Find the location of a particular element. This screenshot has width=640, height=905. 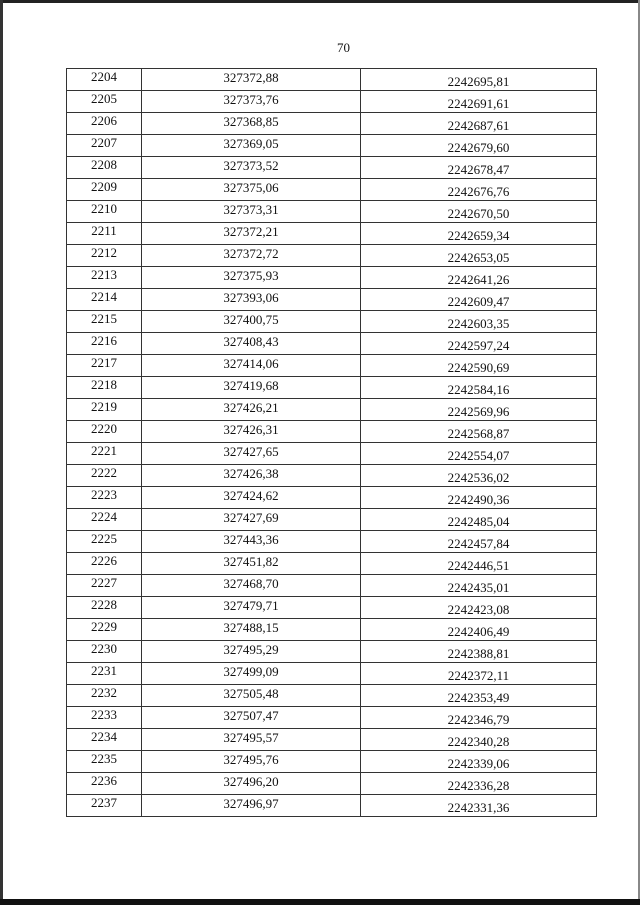

x-coordinate-text: 327451,82 is located at coordinates (251, 561).